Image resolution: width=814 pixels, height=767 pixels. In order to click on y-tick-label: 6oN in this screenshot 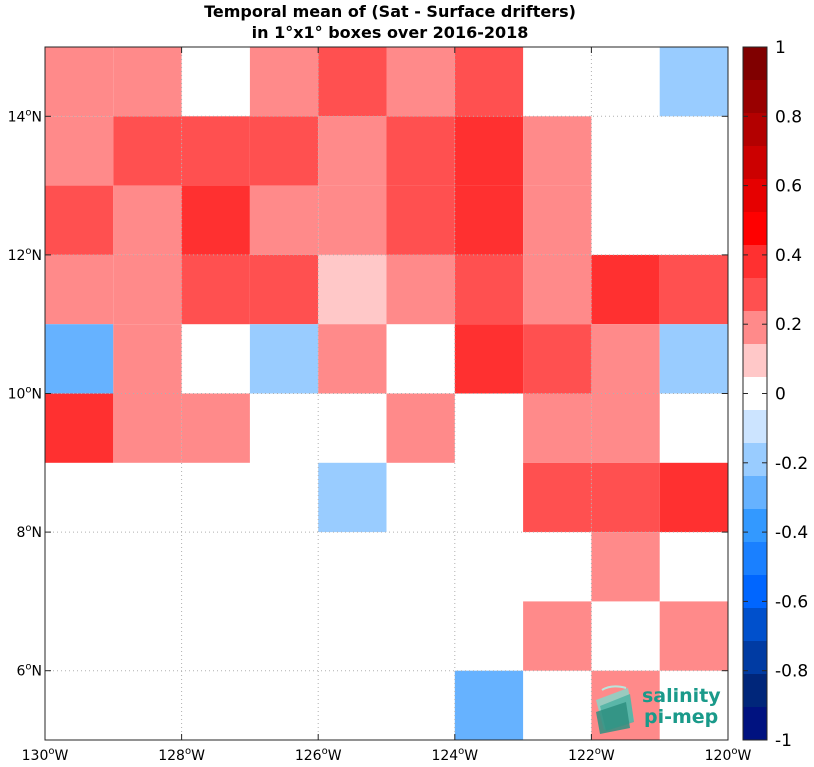, I will do `click(29, 671)`.